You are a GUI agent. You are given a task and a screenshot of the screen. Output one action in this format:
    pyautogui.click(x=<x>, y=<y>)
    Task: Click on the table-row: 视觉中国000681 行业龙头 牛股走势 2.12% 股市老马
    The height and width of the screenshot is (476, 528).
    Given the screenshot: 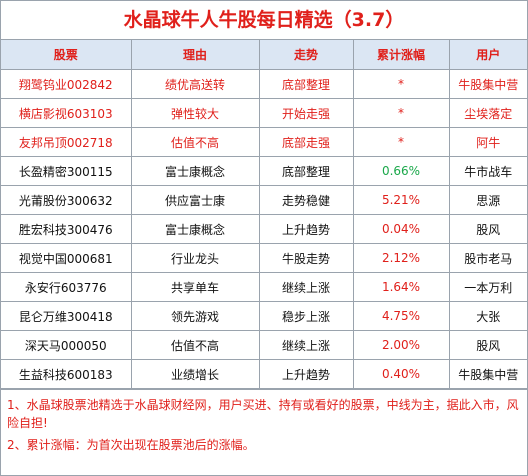 What is the action you would take?
    pyautogui.click(x=264, y=258)
    